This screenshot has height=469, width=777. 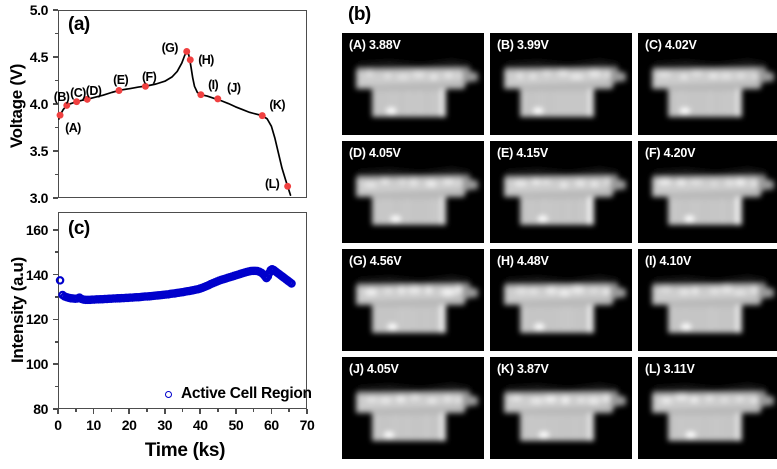 What do you see at coordinates (170, 47) in the screenshot?
I see `point-label-G: (G)` at bounding box center [170, 47].